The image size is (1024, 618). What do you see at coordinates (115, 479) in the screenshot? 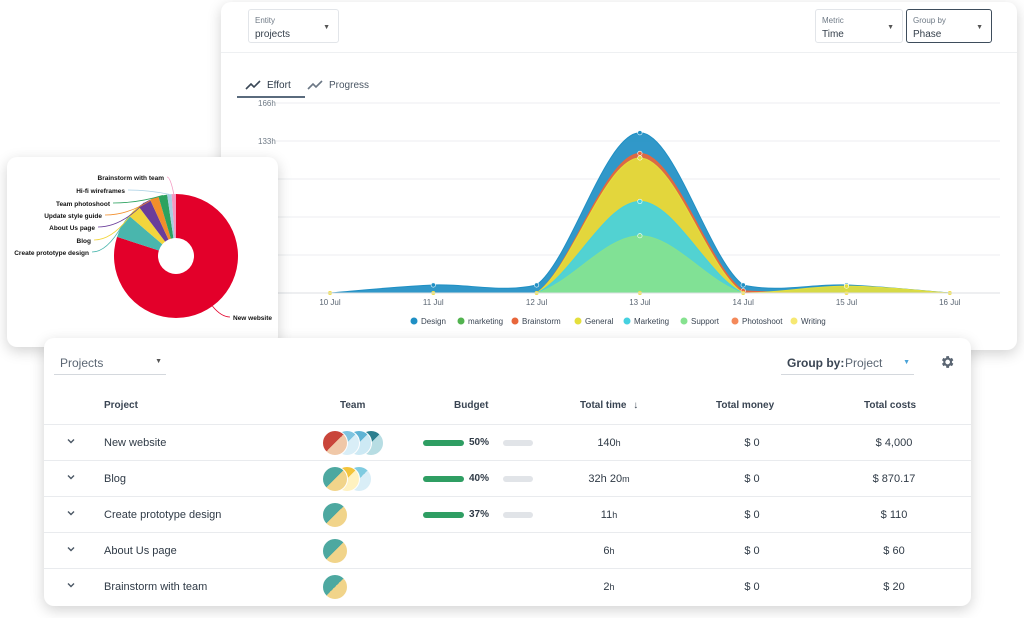
I see `project-name: Blog` at bounding box center [115, 479].